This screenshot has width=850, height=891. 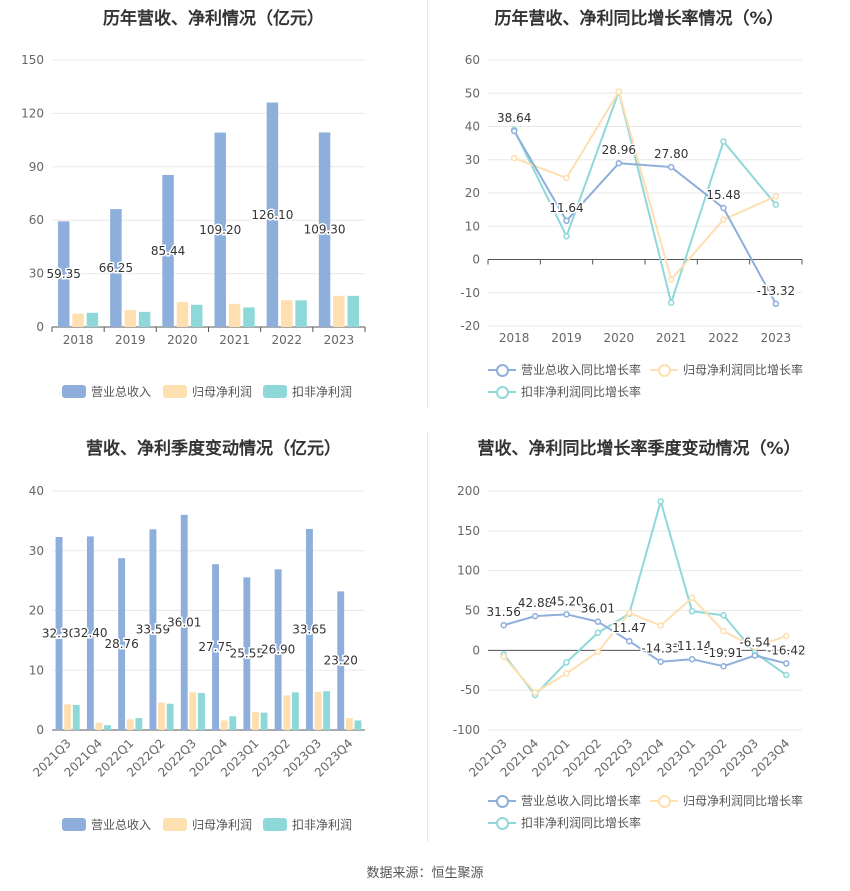 I want to click on revenue-growth-data-label: -14.33, so click(x=660, y=649).